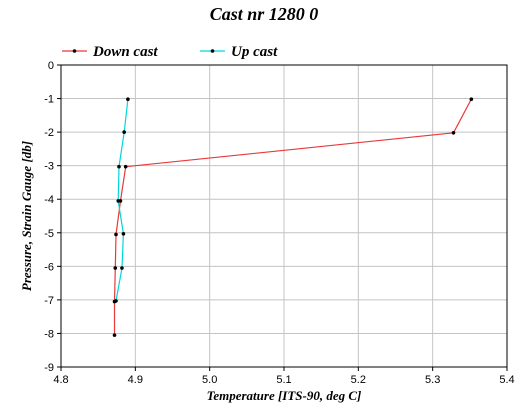  What do you see at coordinates (506, 380) in the screenshot?
I see `x-tick-label: 5.4` at bounding box center [506, 380].